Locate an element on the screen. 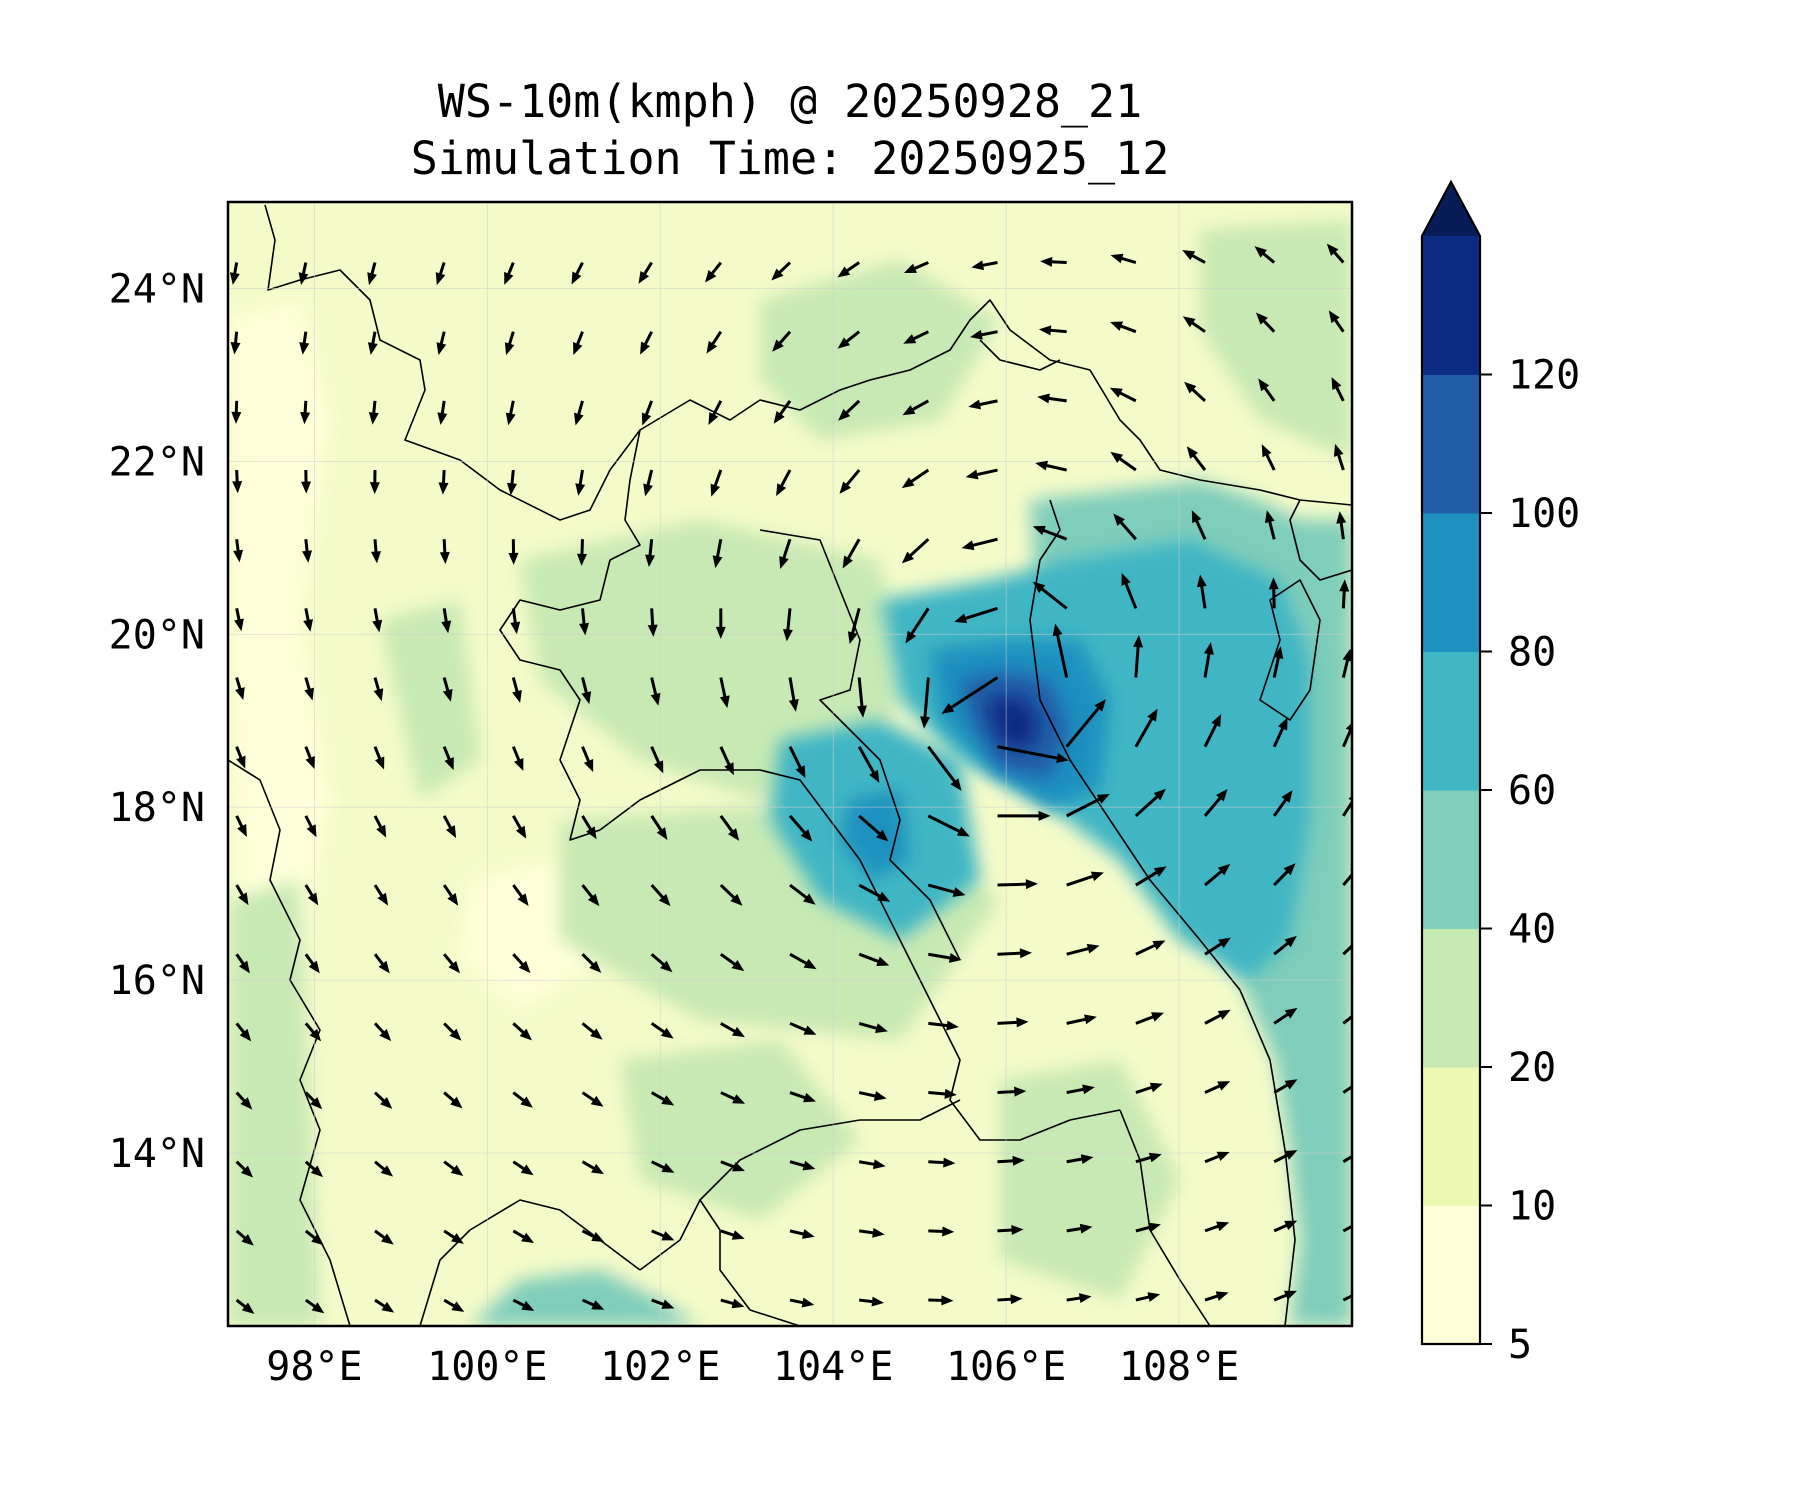 This screenshot has width=1800, height=1500. longitude-tick-label: 106°E is located at coordinates (1006, 1367).